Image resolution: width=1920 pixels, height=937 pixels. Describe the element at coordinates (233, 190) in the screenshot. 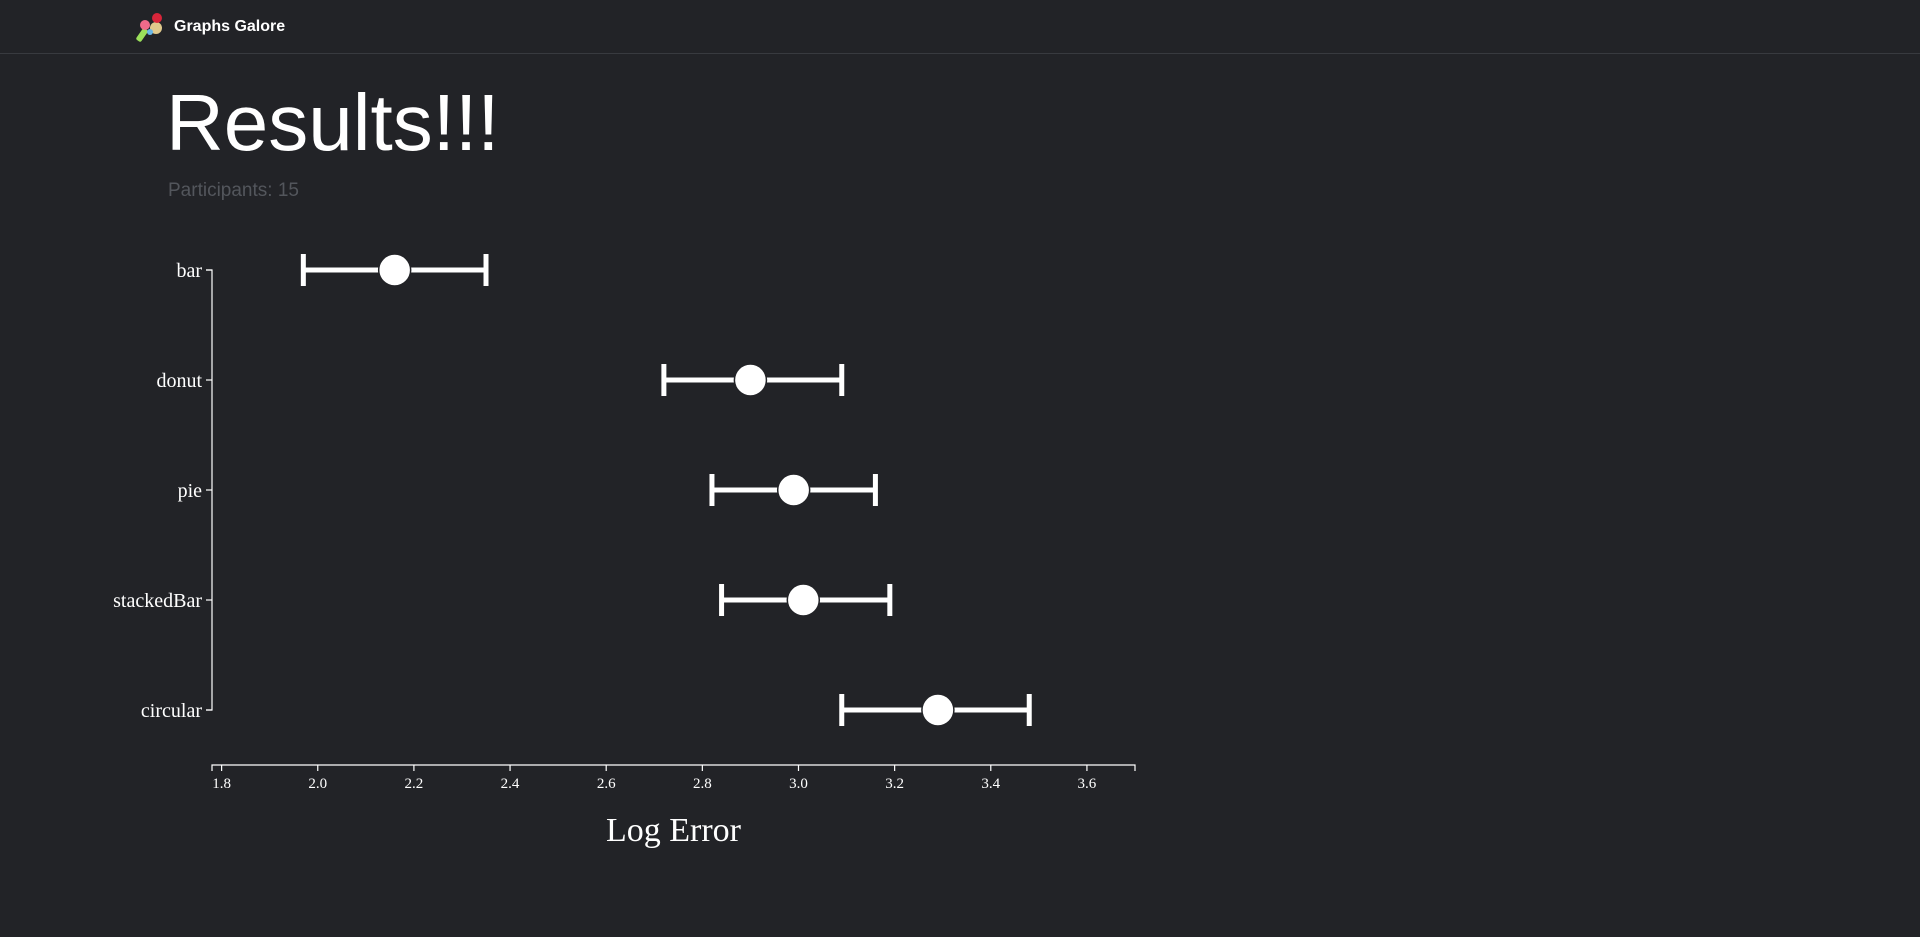

I see `participants-count: Participants: 15` at that location.